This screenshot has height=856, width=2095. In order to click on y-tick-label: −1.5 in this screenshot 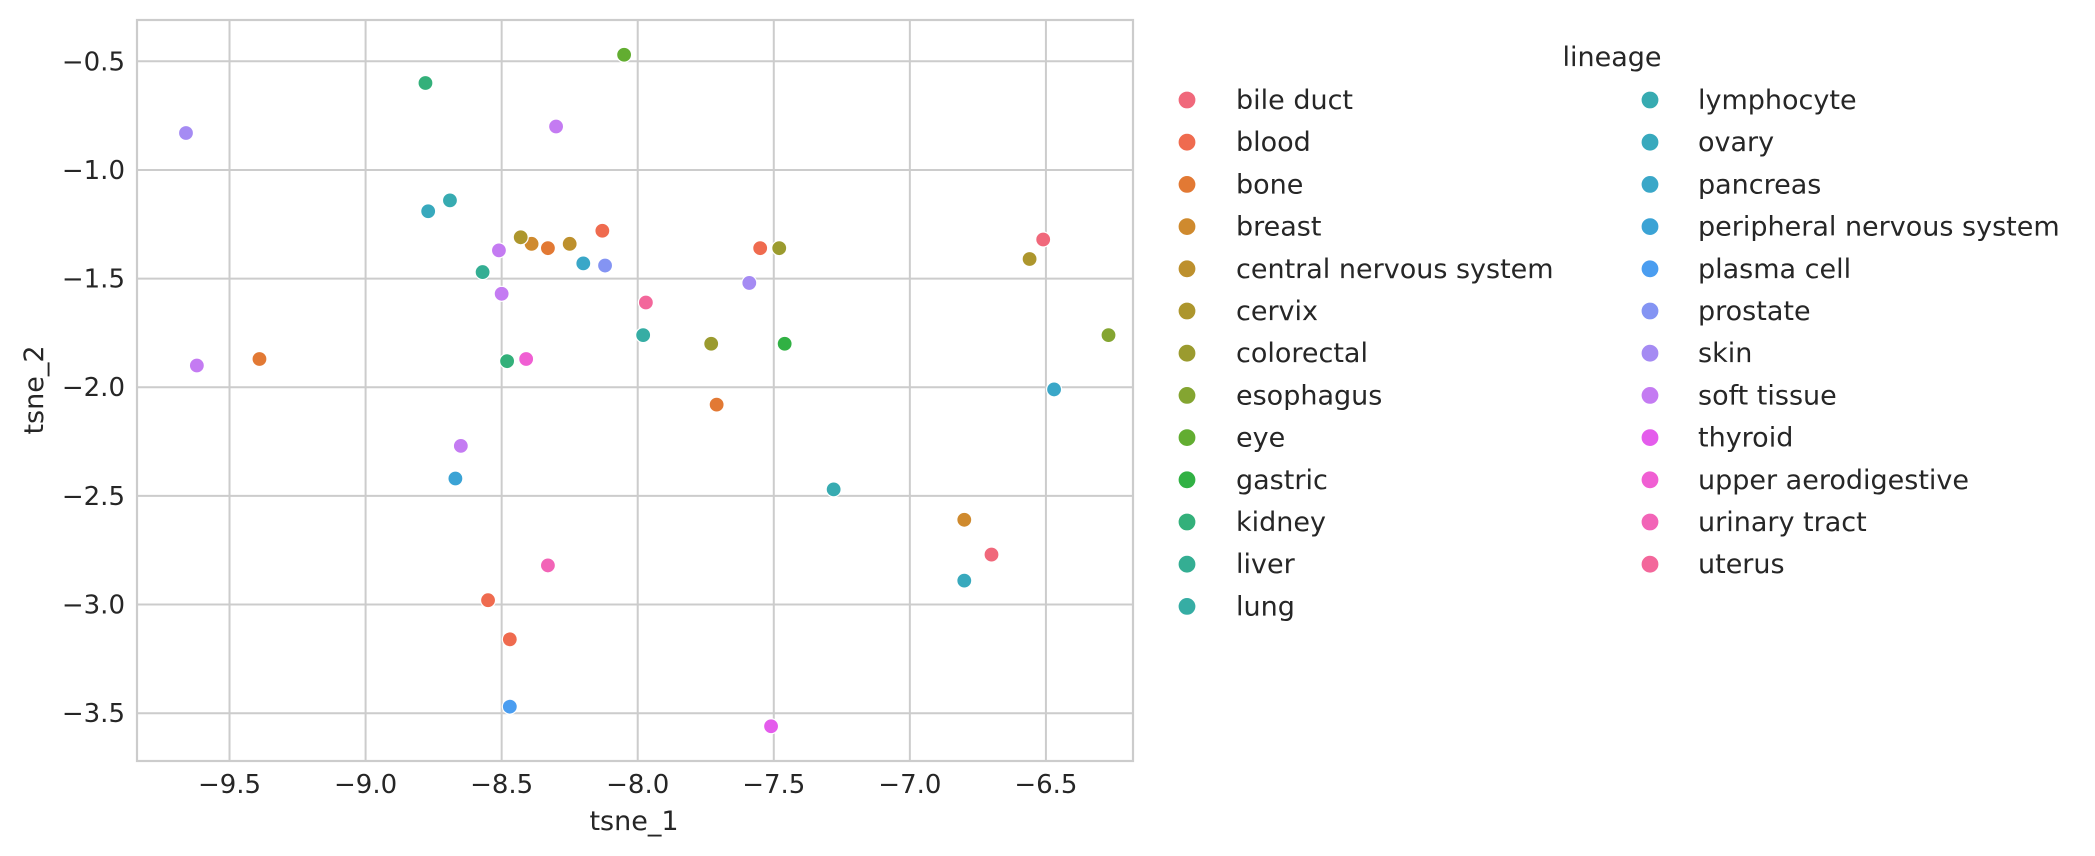, I will do `click(93, 280)`.